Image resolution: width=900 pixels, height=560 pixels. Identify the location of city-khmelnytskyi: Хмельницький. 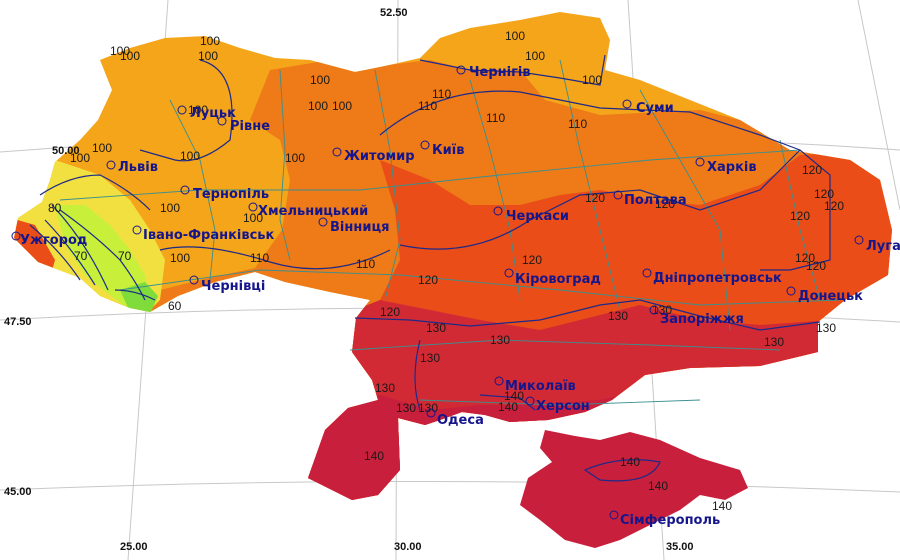
(308, 210).